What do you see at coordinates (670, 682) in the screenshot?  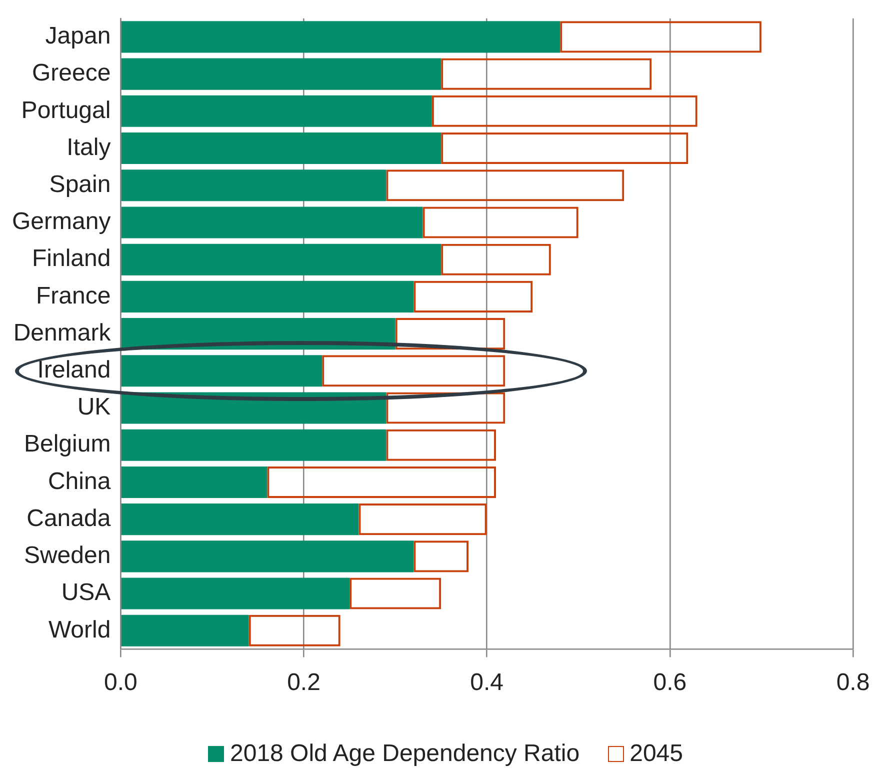 I see `x-tick-label: 0.6` at bounding box center [670, 682].